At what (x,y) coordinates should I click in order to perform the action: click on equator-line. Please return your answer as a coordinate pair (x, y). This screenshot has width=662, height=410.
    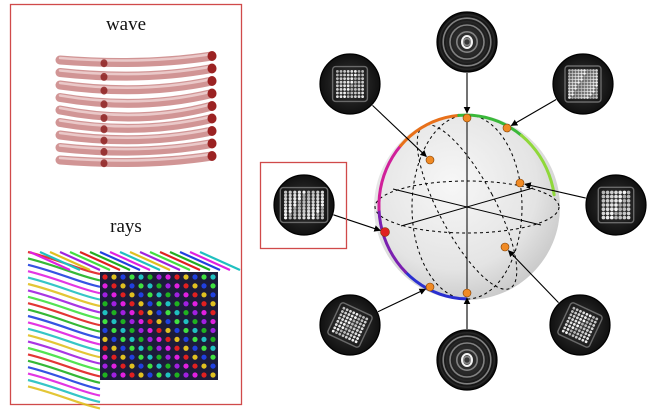
    Looking at the image, I should click on (467, 207).